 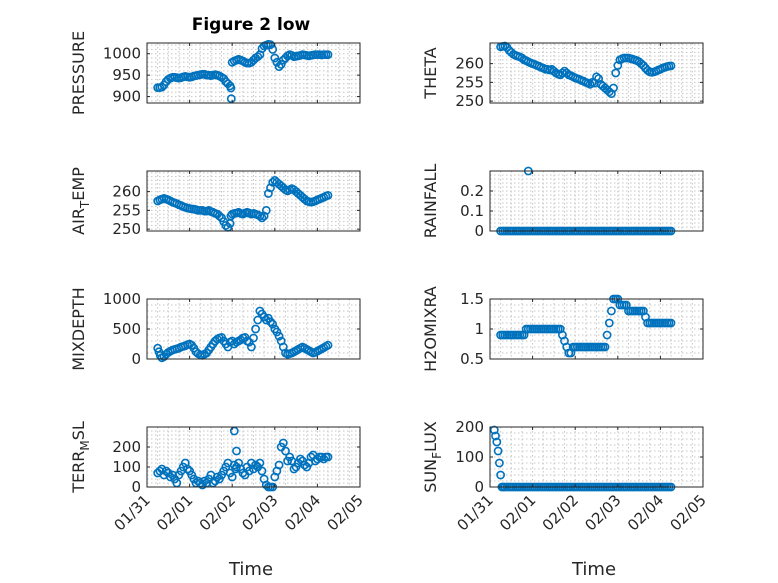 What do you see at coordinates (126, 329) in the screenshot?
I see `y-tick-label: 500` at bounding box center [126, 329].